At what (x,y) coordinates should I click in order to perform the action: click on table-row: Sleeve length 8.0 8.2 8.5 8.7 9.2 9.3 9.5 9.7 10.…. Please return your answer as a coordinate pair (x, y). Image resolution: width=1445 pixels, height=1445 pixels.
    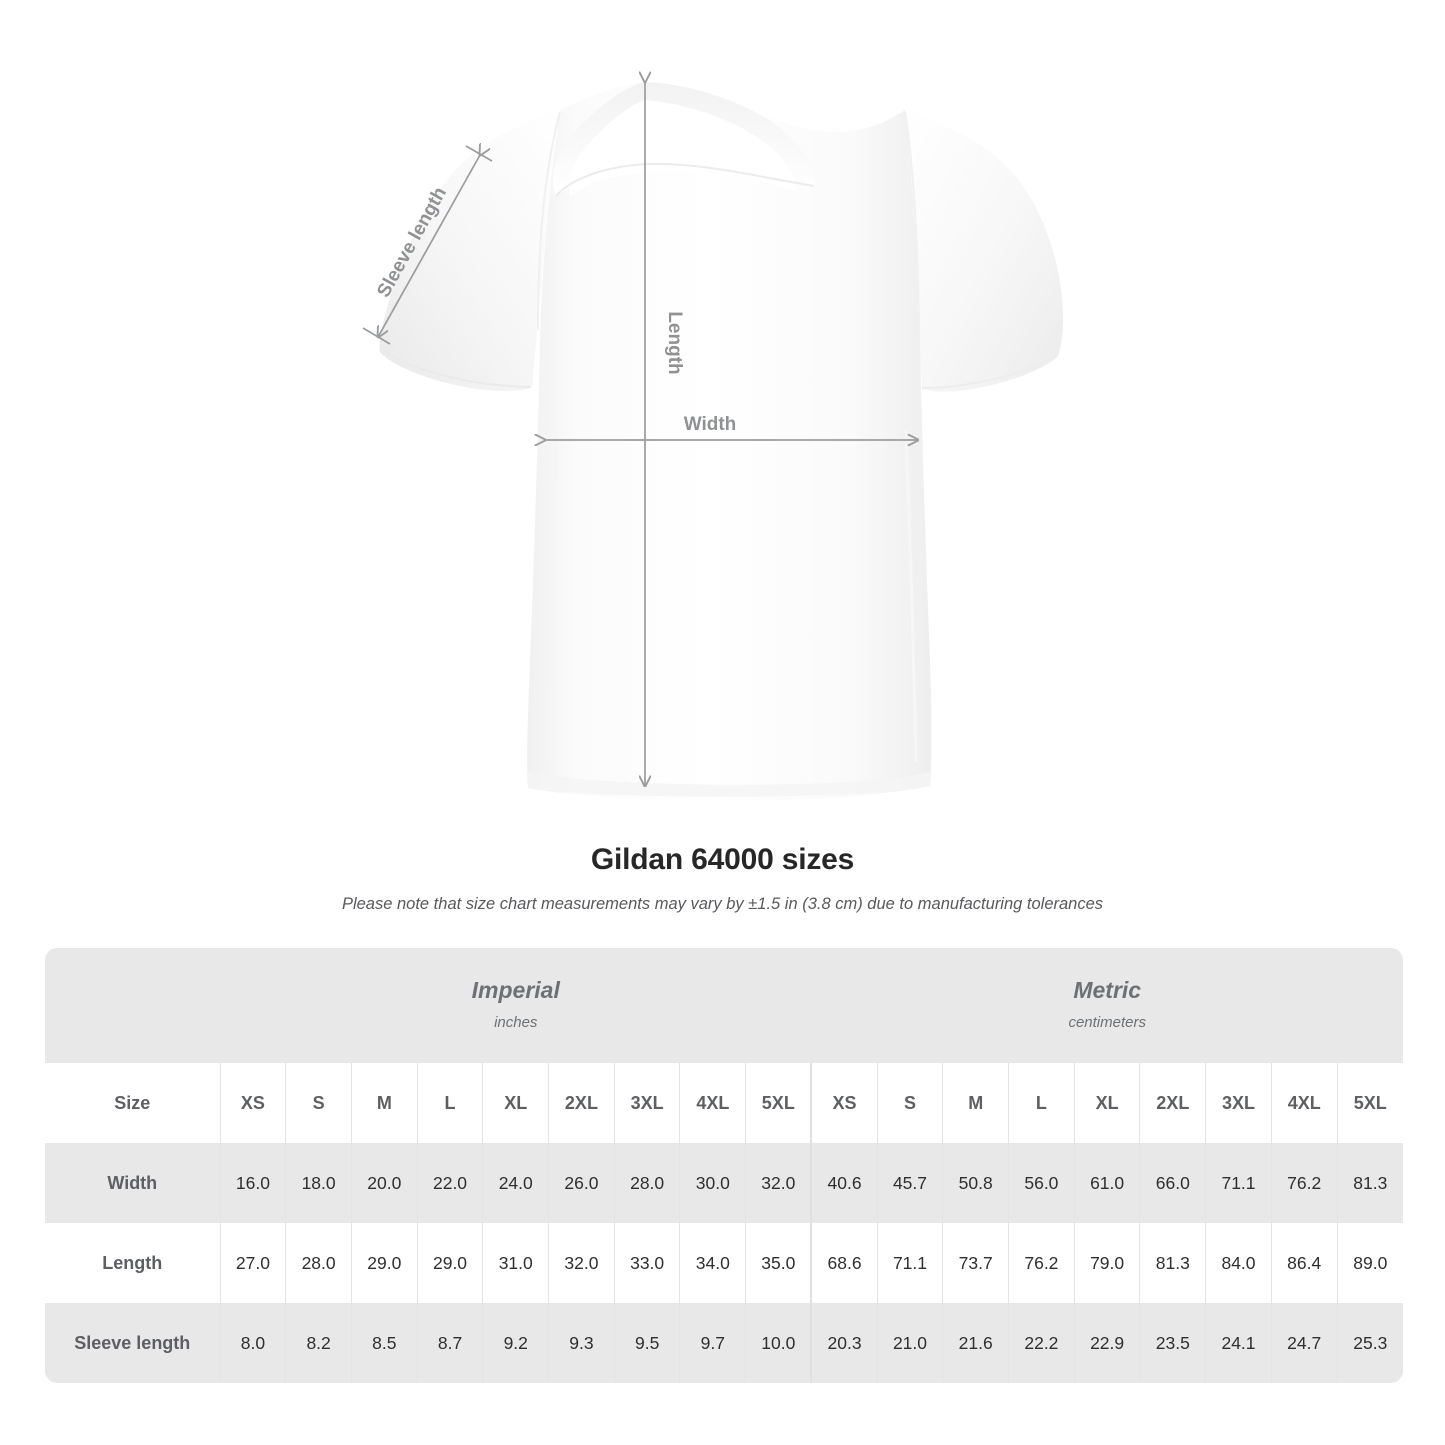
    Looking at the image, I should click on (724, 1343).